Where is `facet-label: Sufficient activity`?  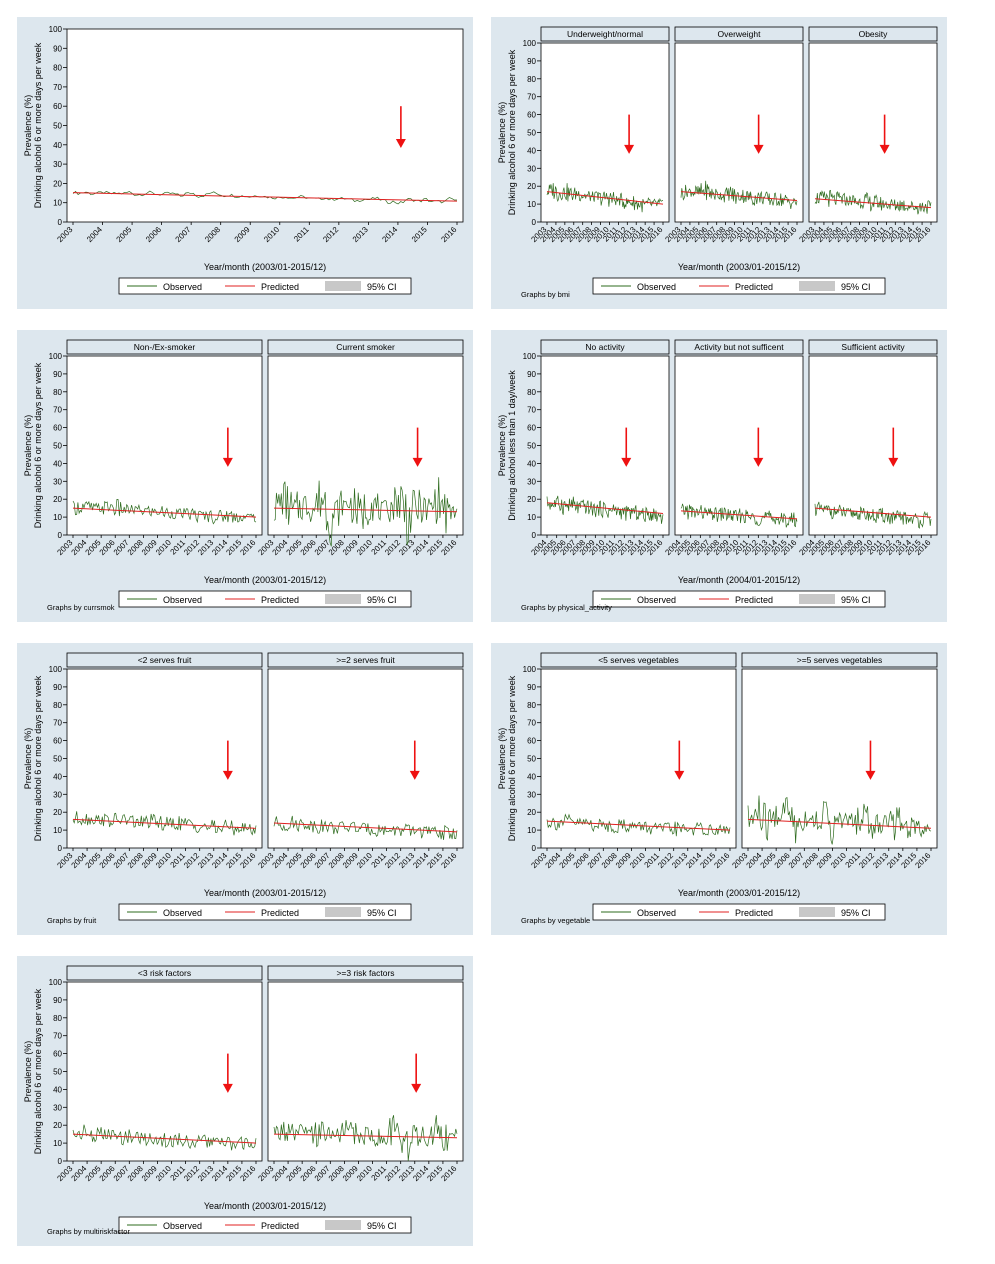
facet-label: Sufficient activity is located at coordinates (873, 347).